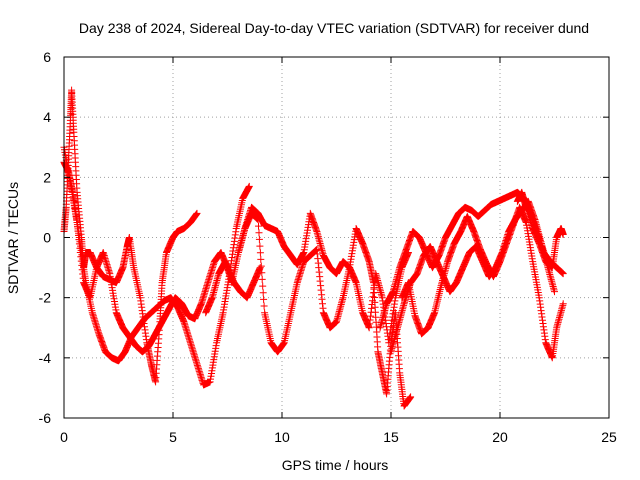 Image resolution: width=640 pixels, height=480 pixels. I want to click on y-tick-label: -2, so click(45, 298).